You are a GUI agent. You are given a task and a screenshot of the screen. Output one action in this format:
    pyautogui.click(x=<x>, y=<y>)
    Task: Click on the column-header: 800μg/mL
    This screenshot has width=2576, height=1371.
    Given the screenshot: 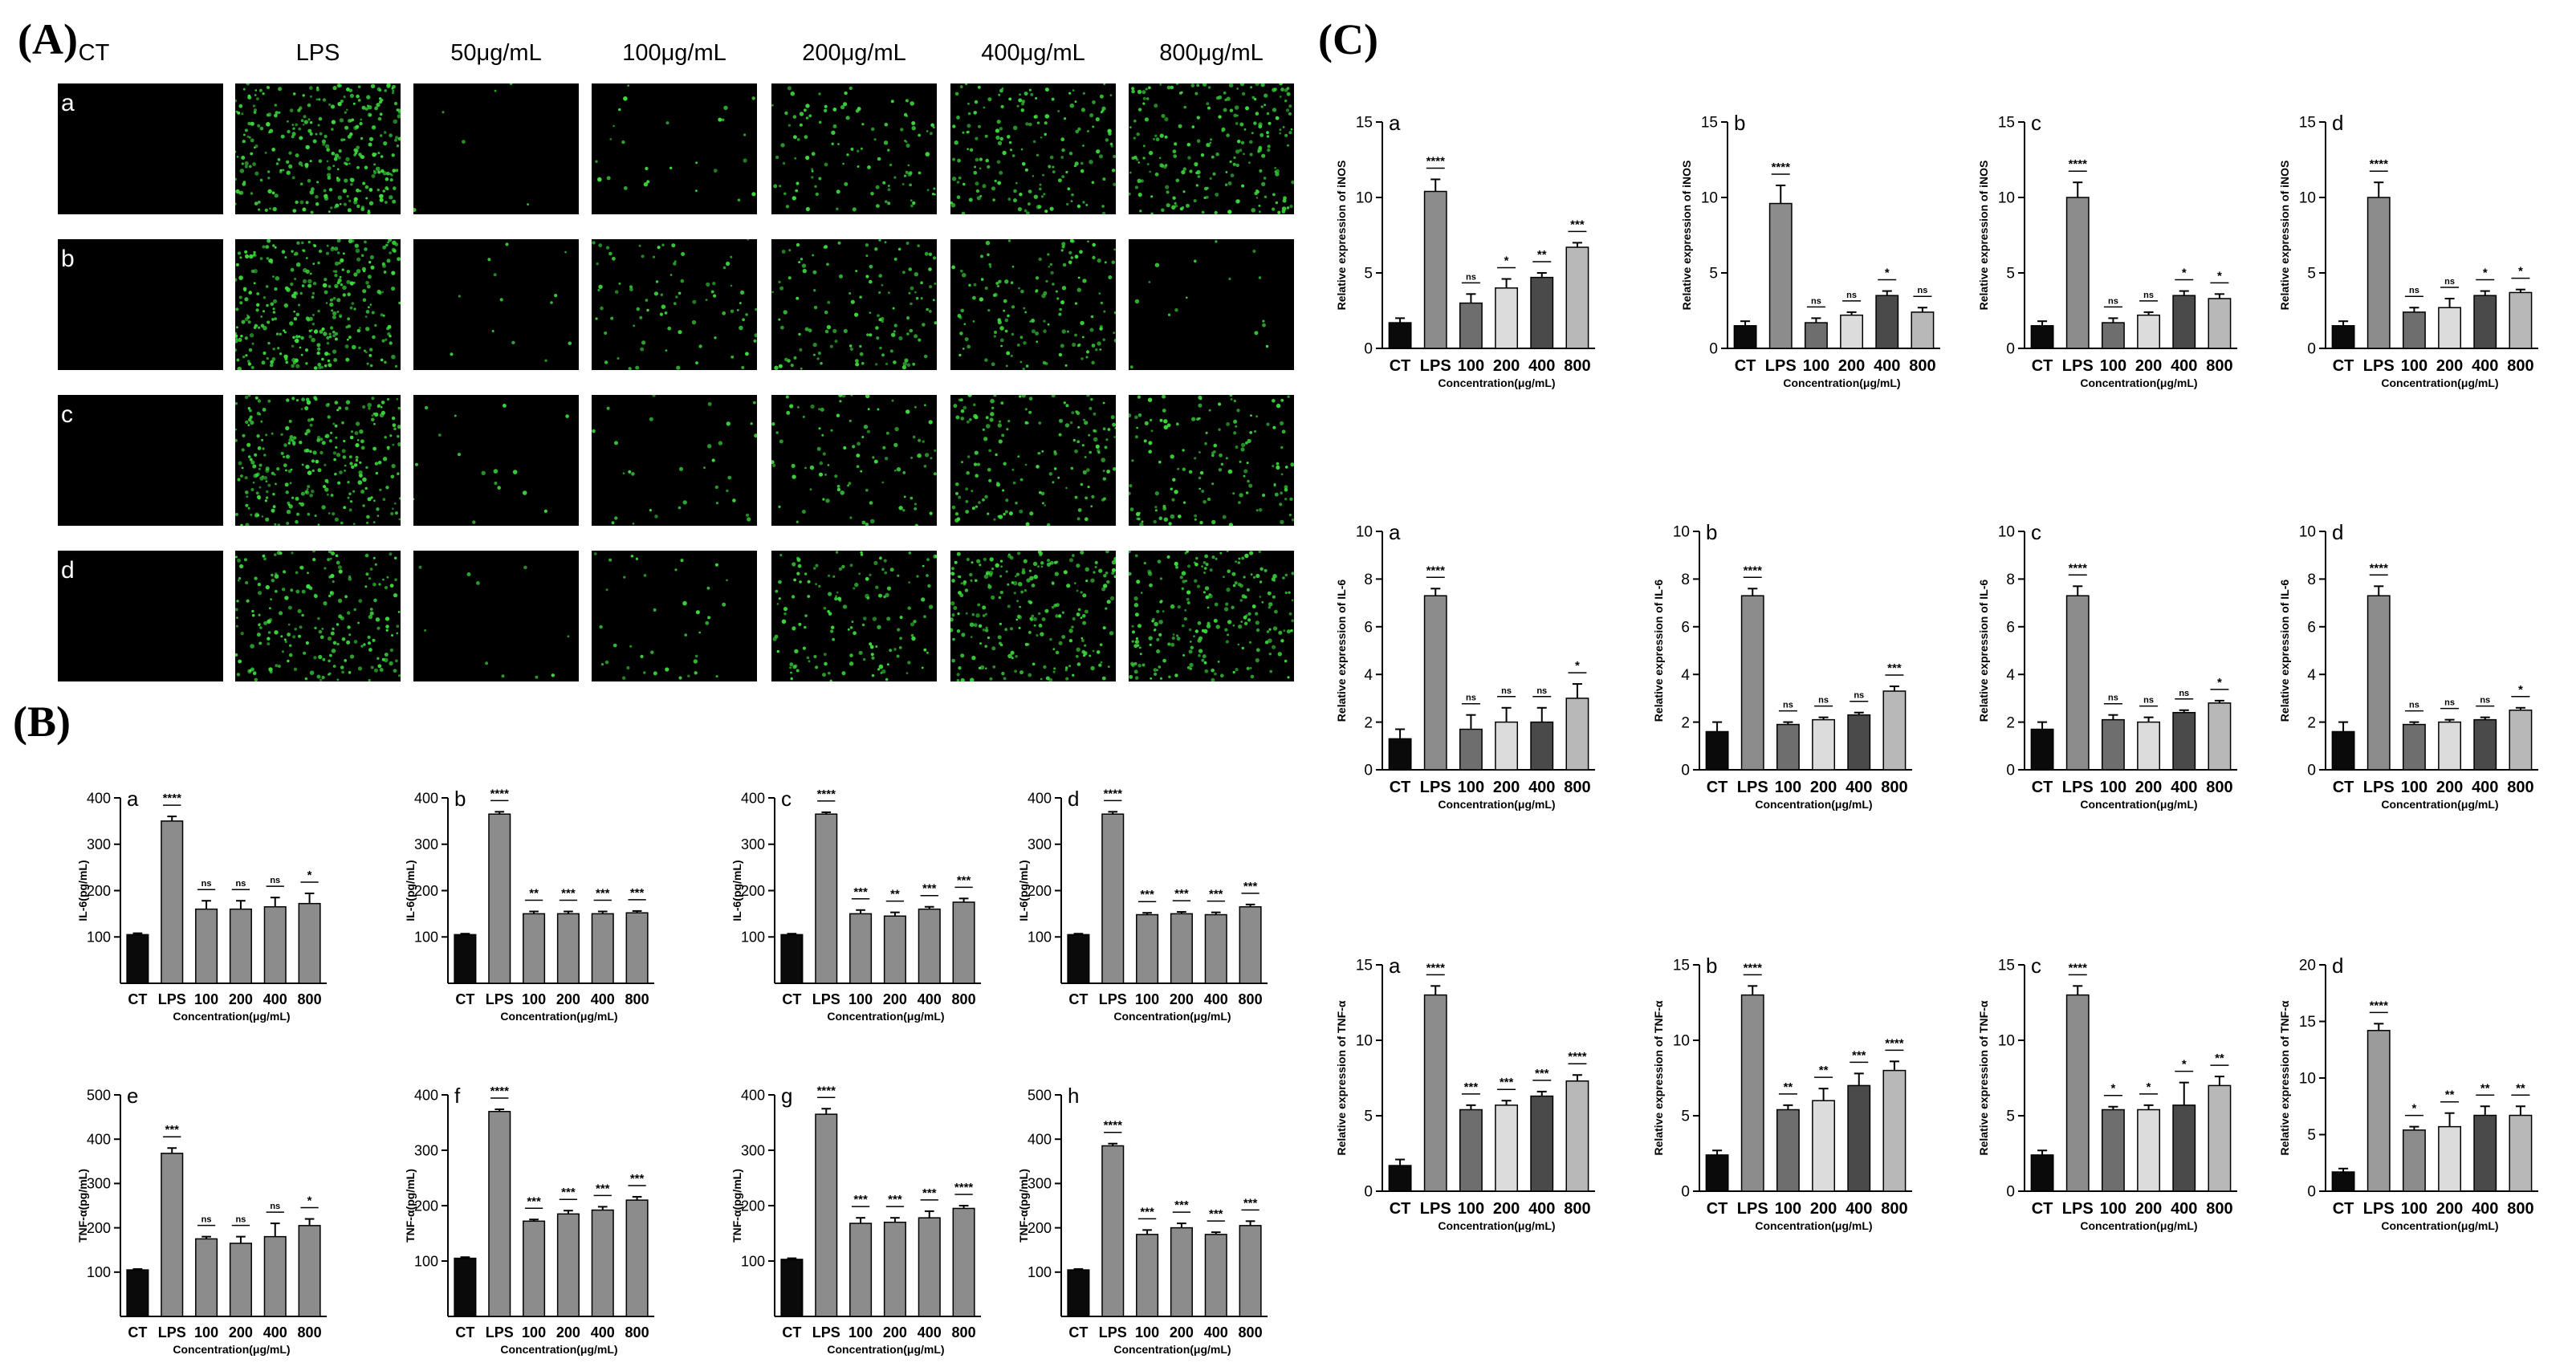 What is the action you would take?
    pyautogui.click(x=1211, y=53)
    